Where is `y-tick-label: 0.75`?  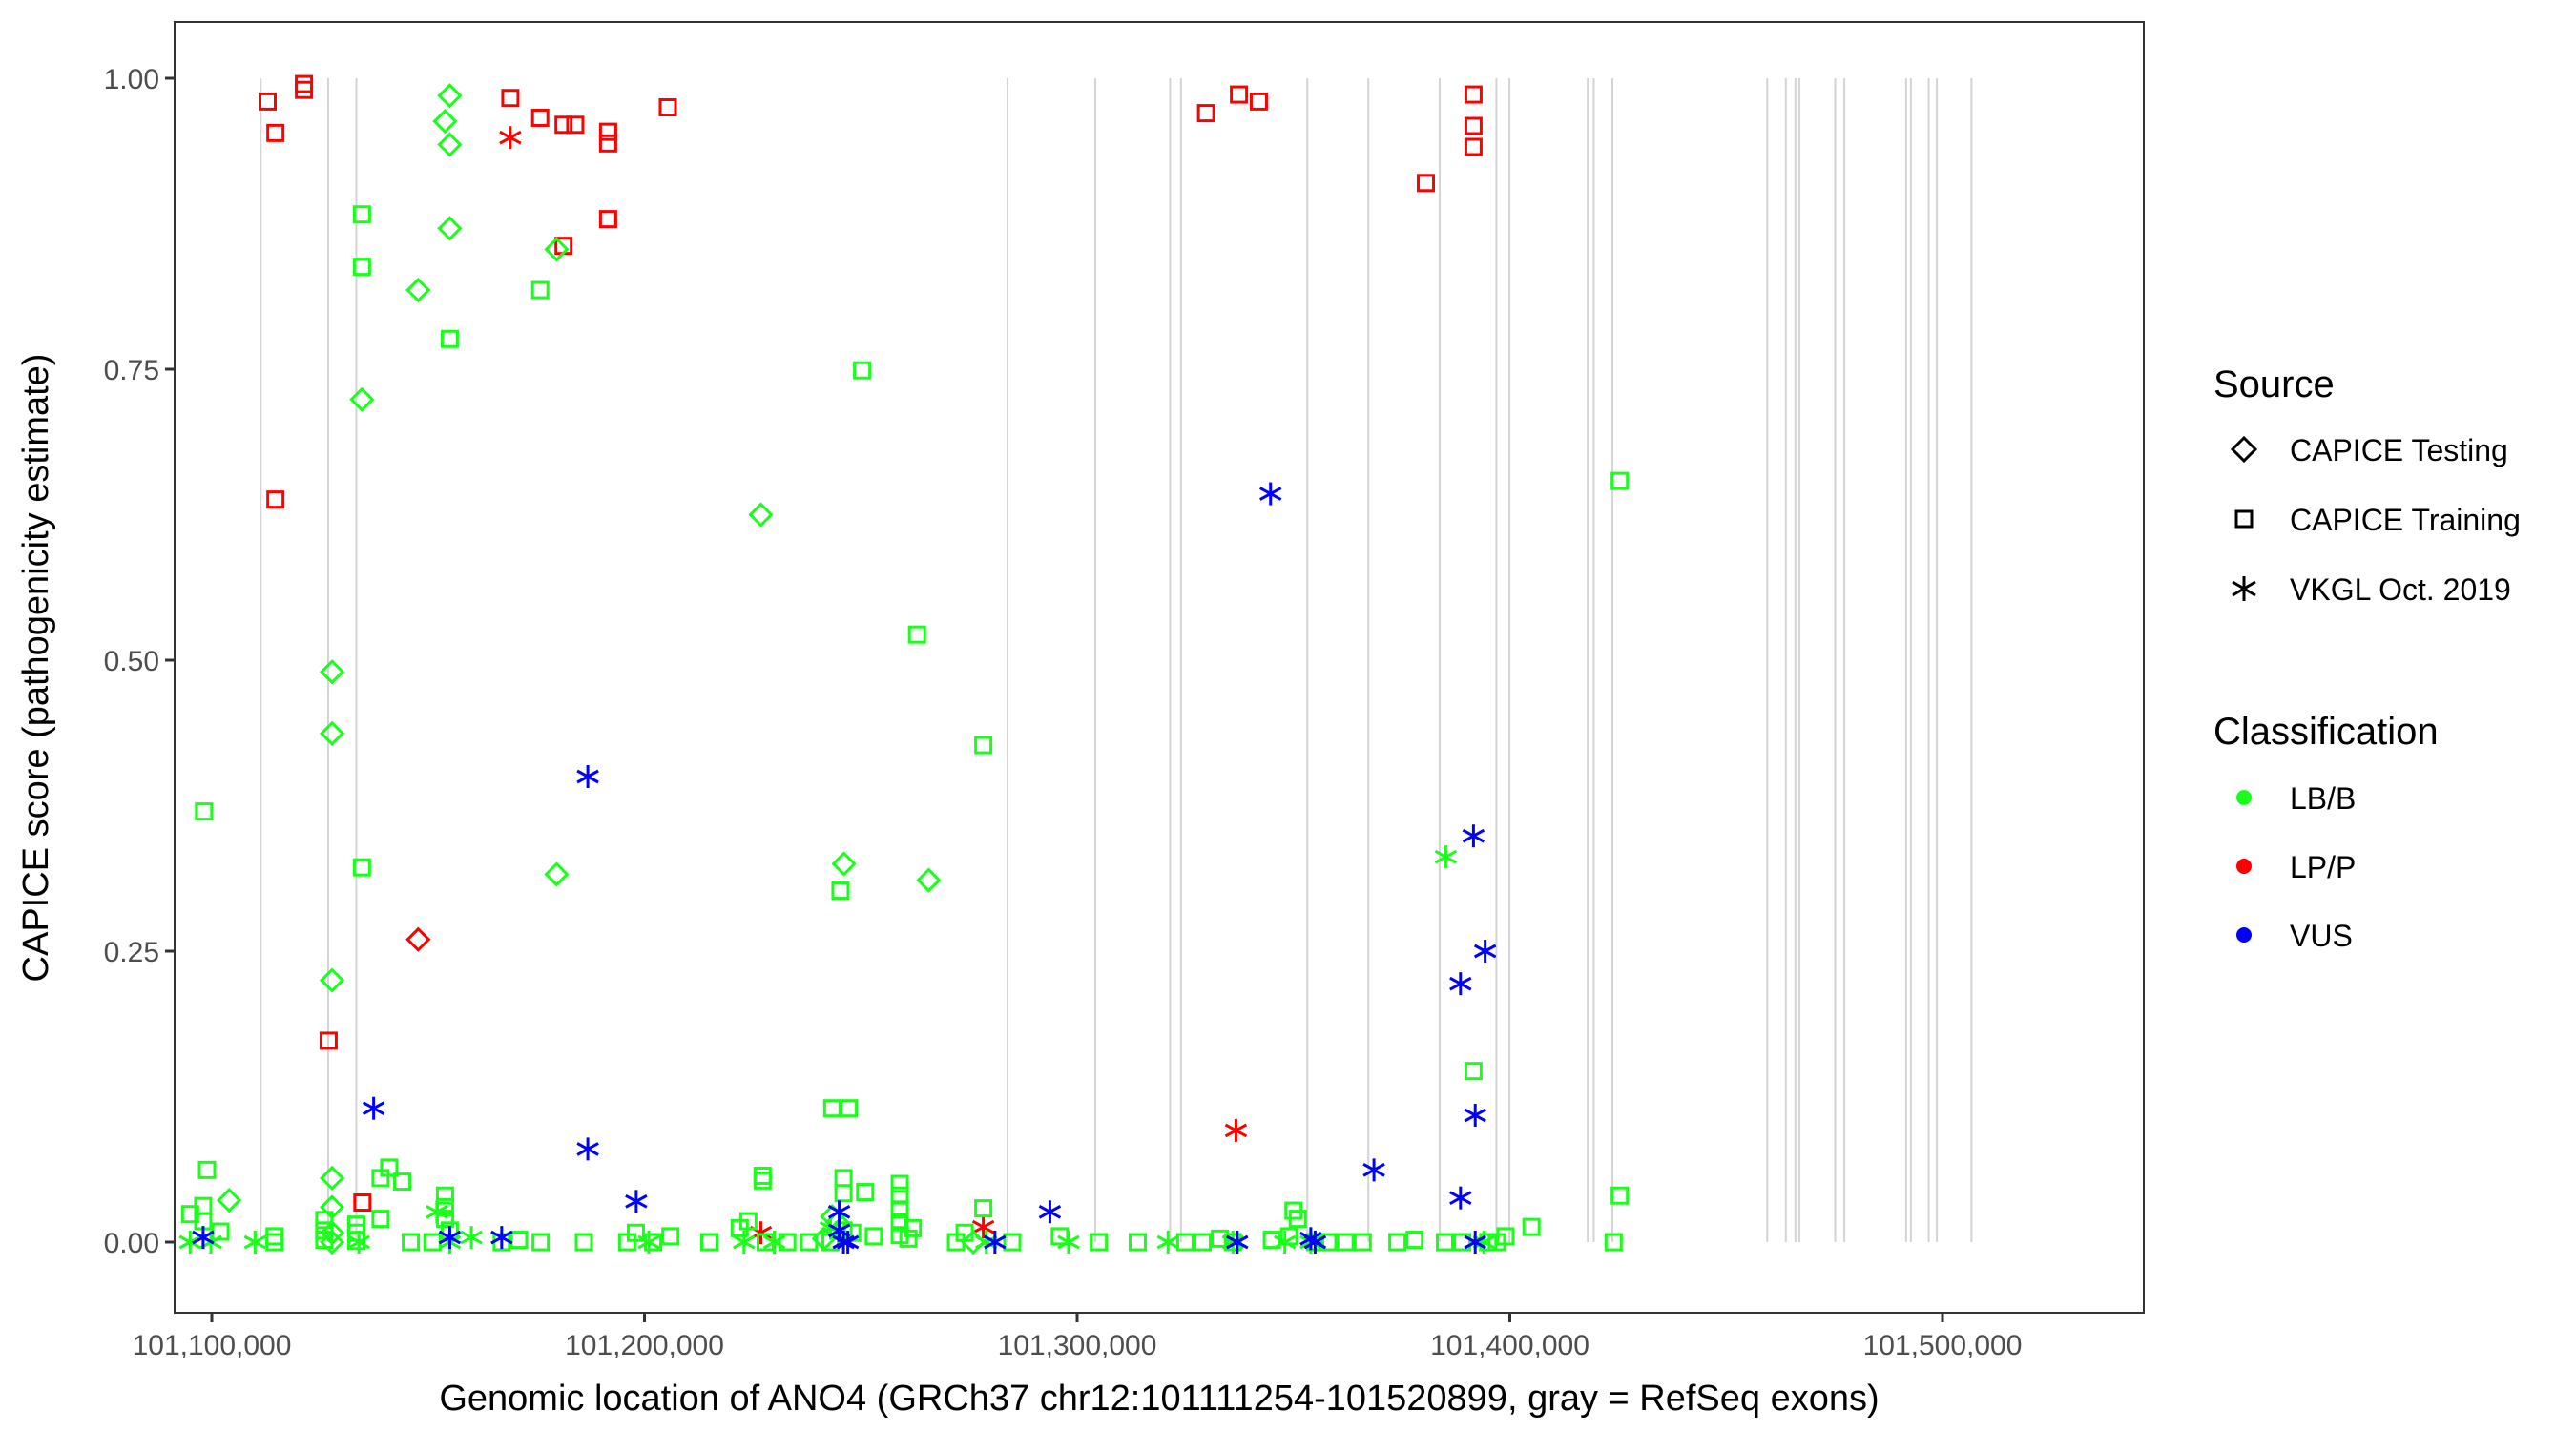
y-tick-label: 0.75 is located at coordinates (131, 370).